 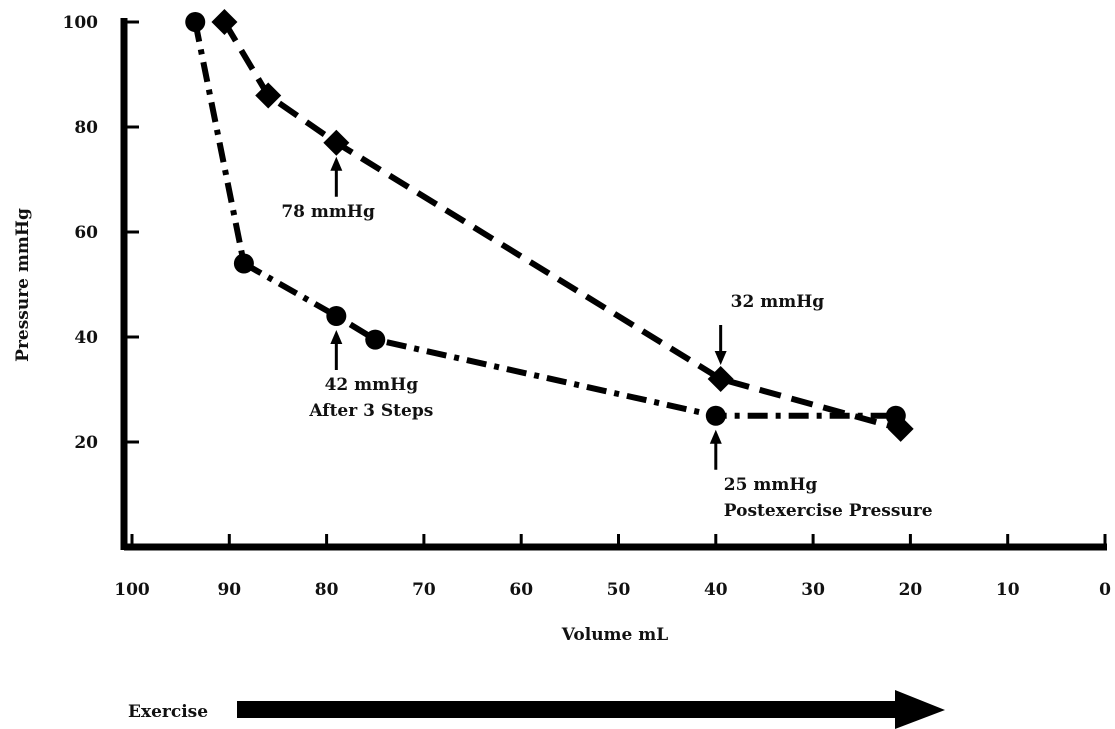 What do you see at coordinates (521, 590) in the screenshot?
I see `x-tick-label: 60` at bounding box center [521, 590].